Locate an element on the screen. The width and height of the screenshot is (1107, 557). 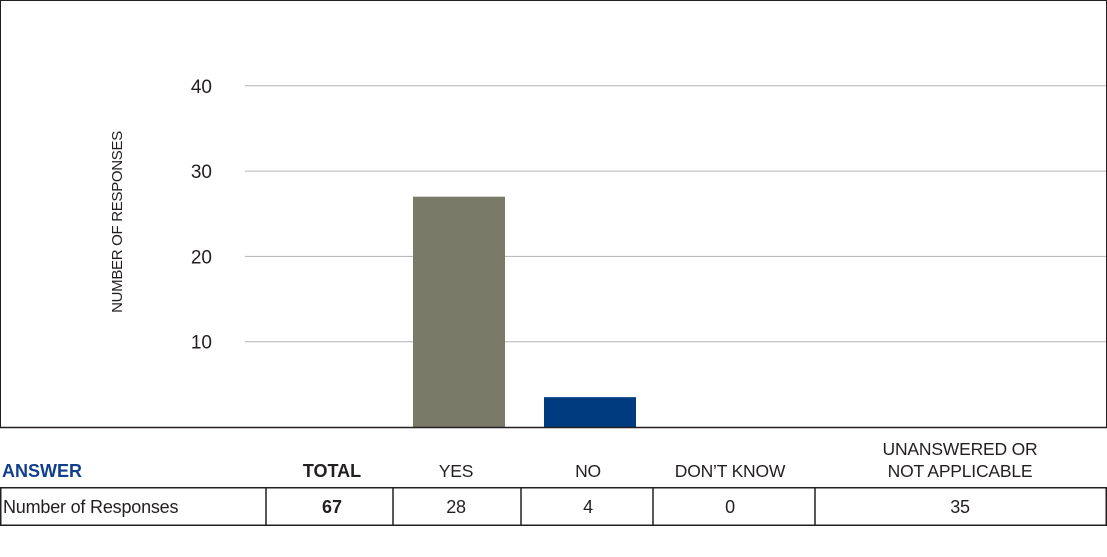
table-header-answer: ANSWER is located at coordinates (42, 471).